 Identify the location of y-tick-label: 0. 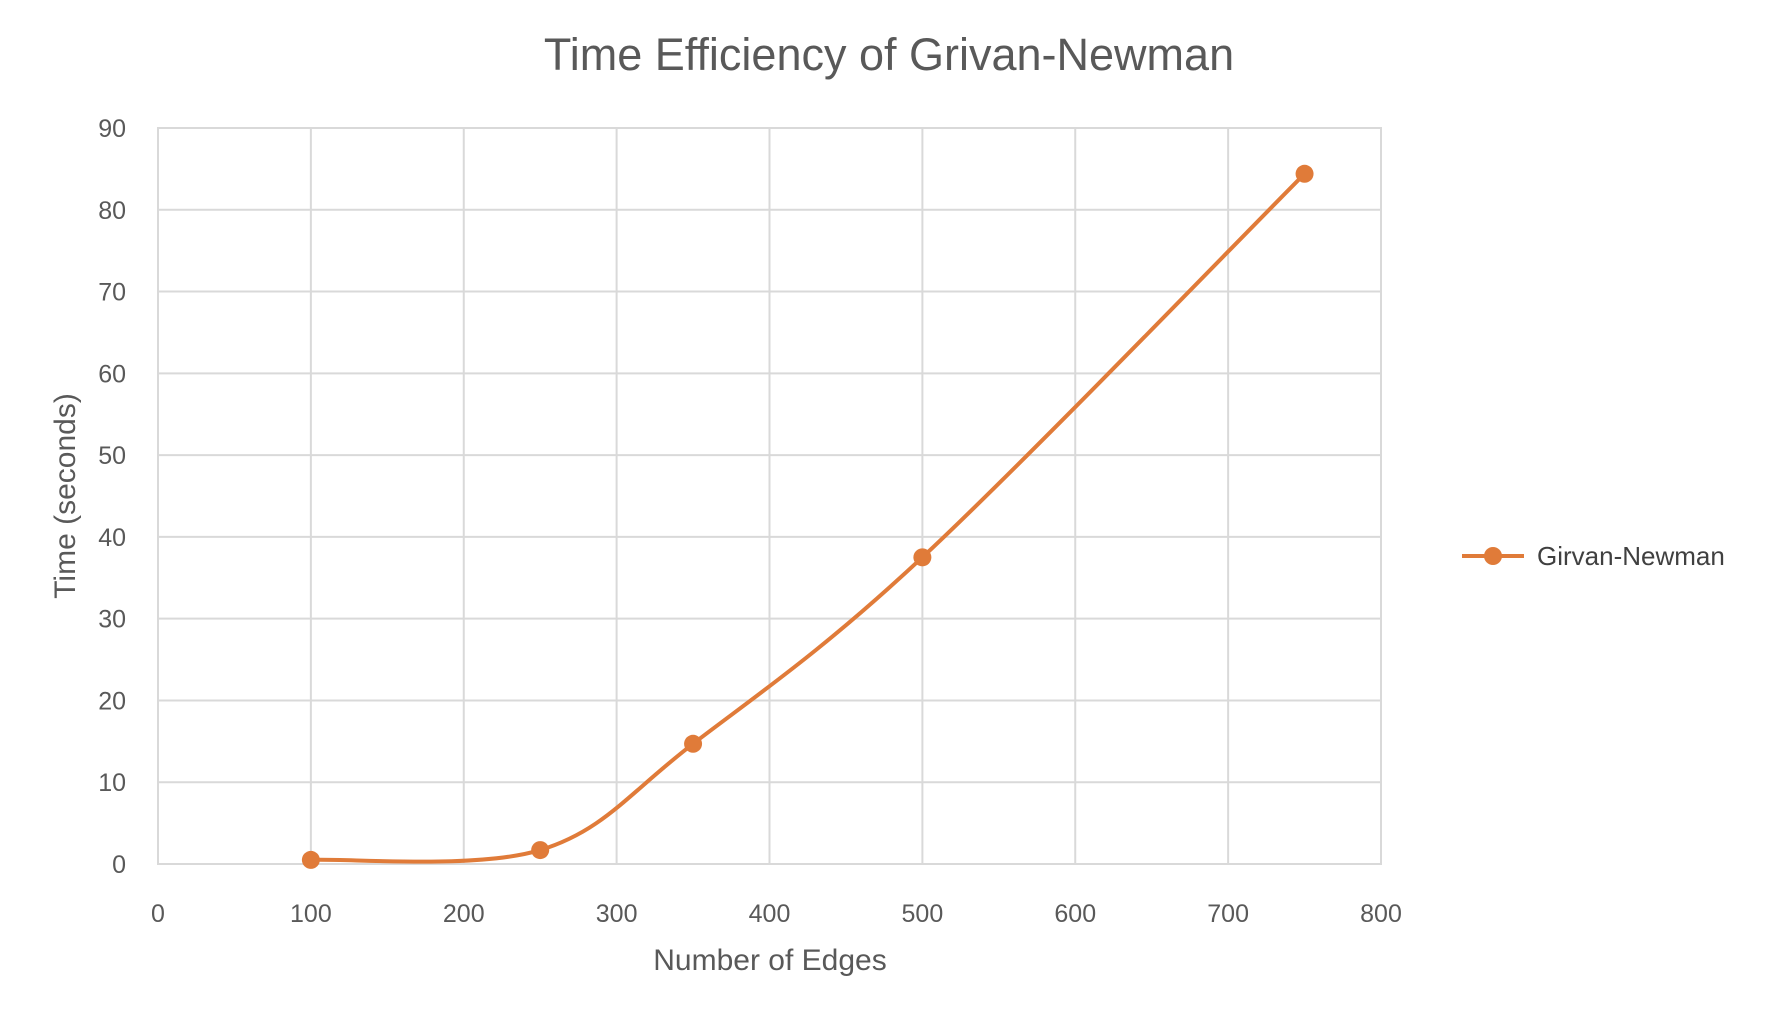
(119, 865).